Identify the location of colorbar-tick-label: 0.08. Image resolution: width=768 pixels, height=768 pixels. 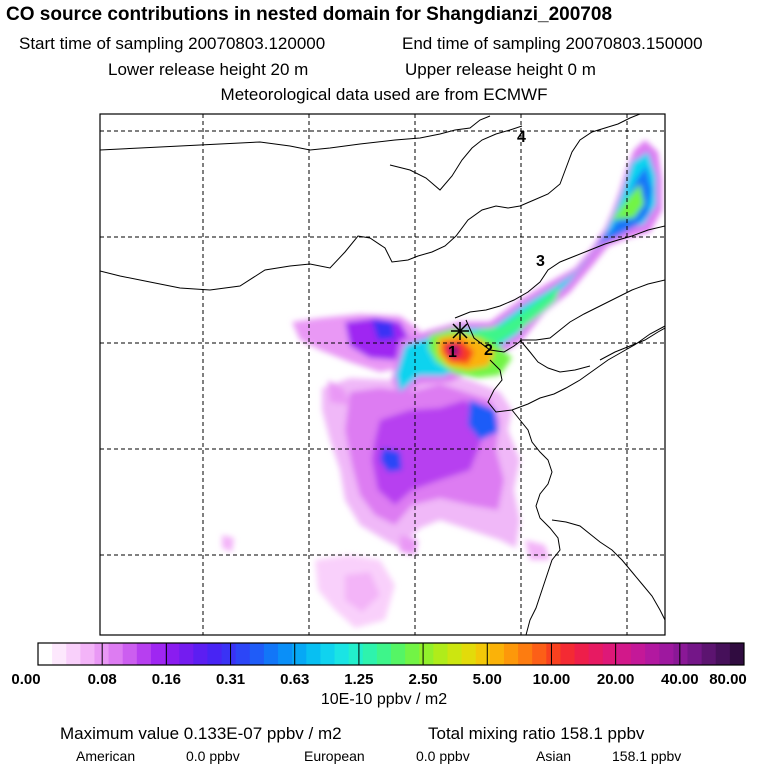
(102, 679).